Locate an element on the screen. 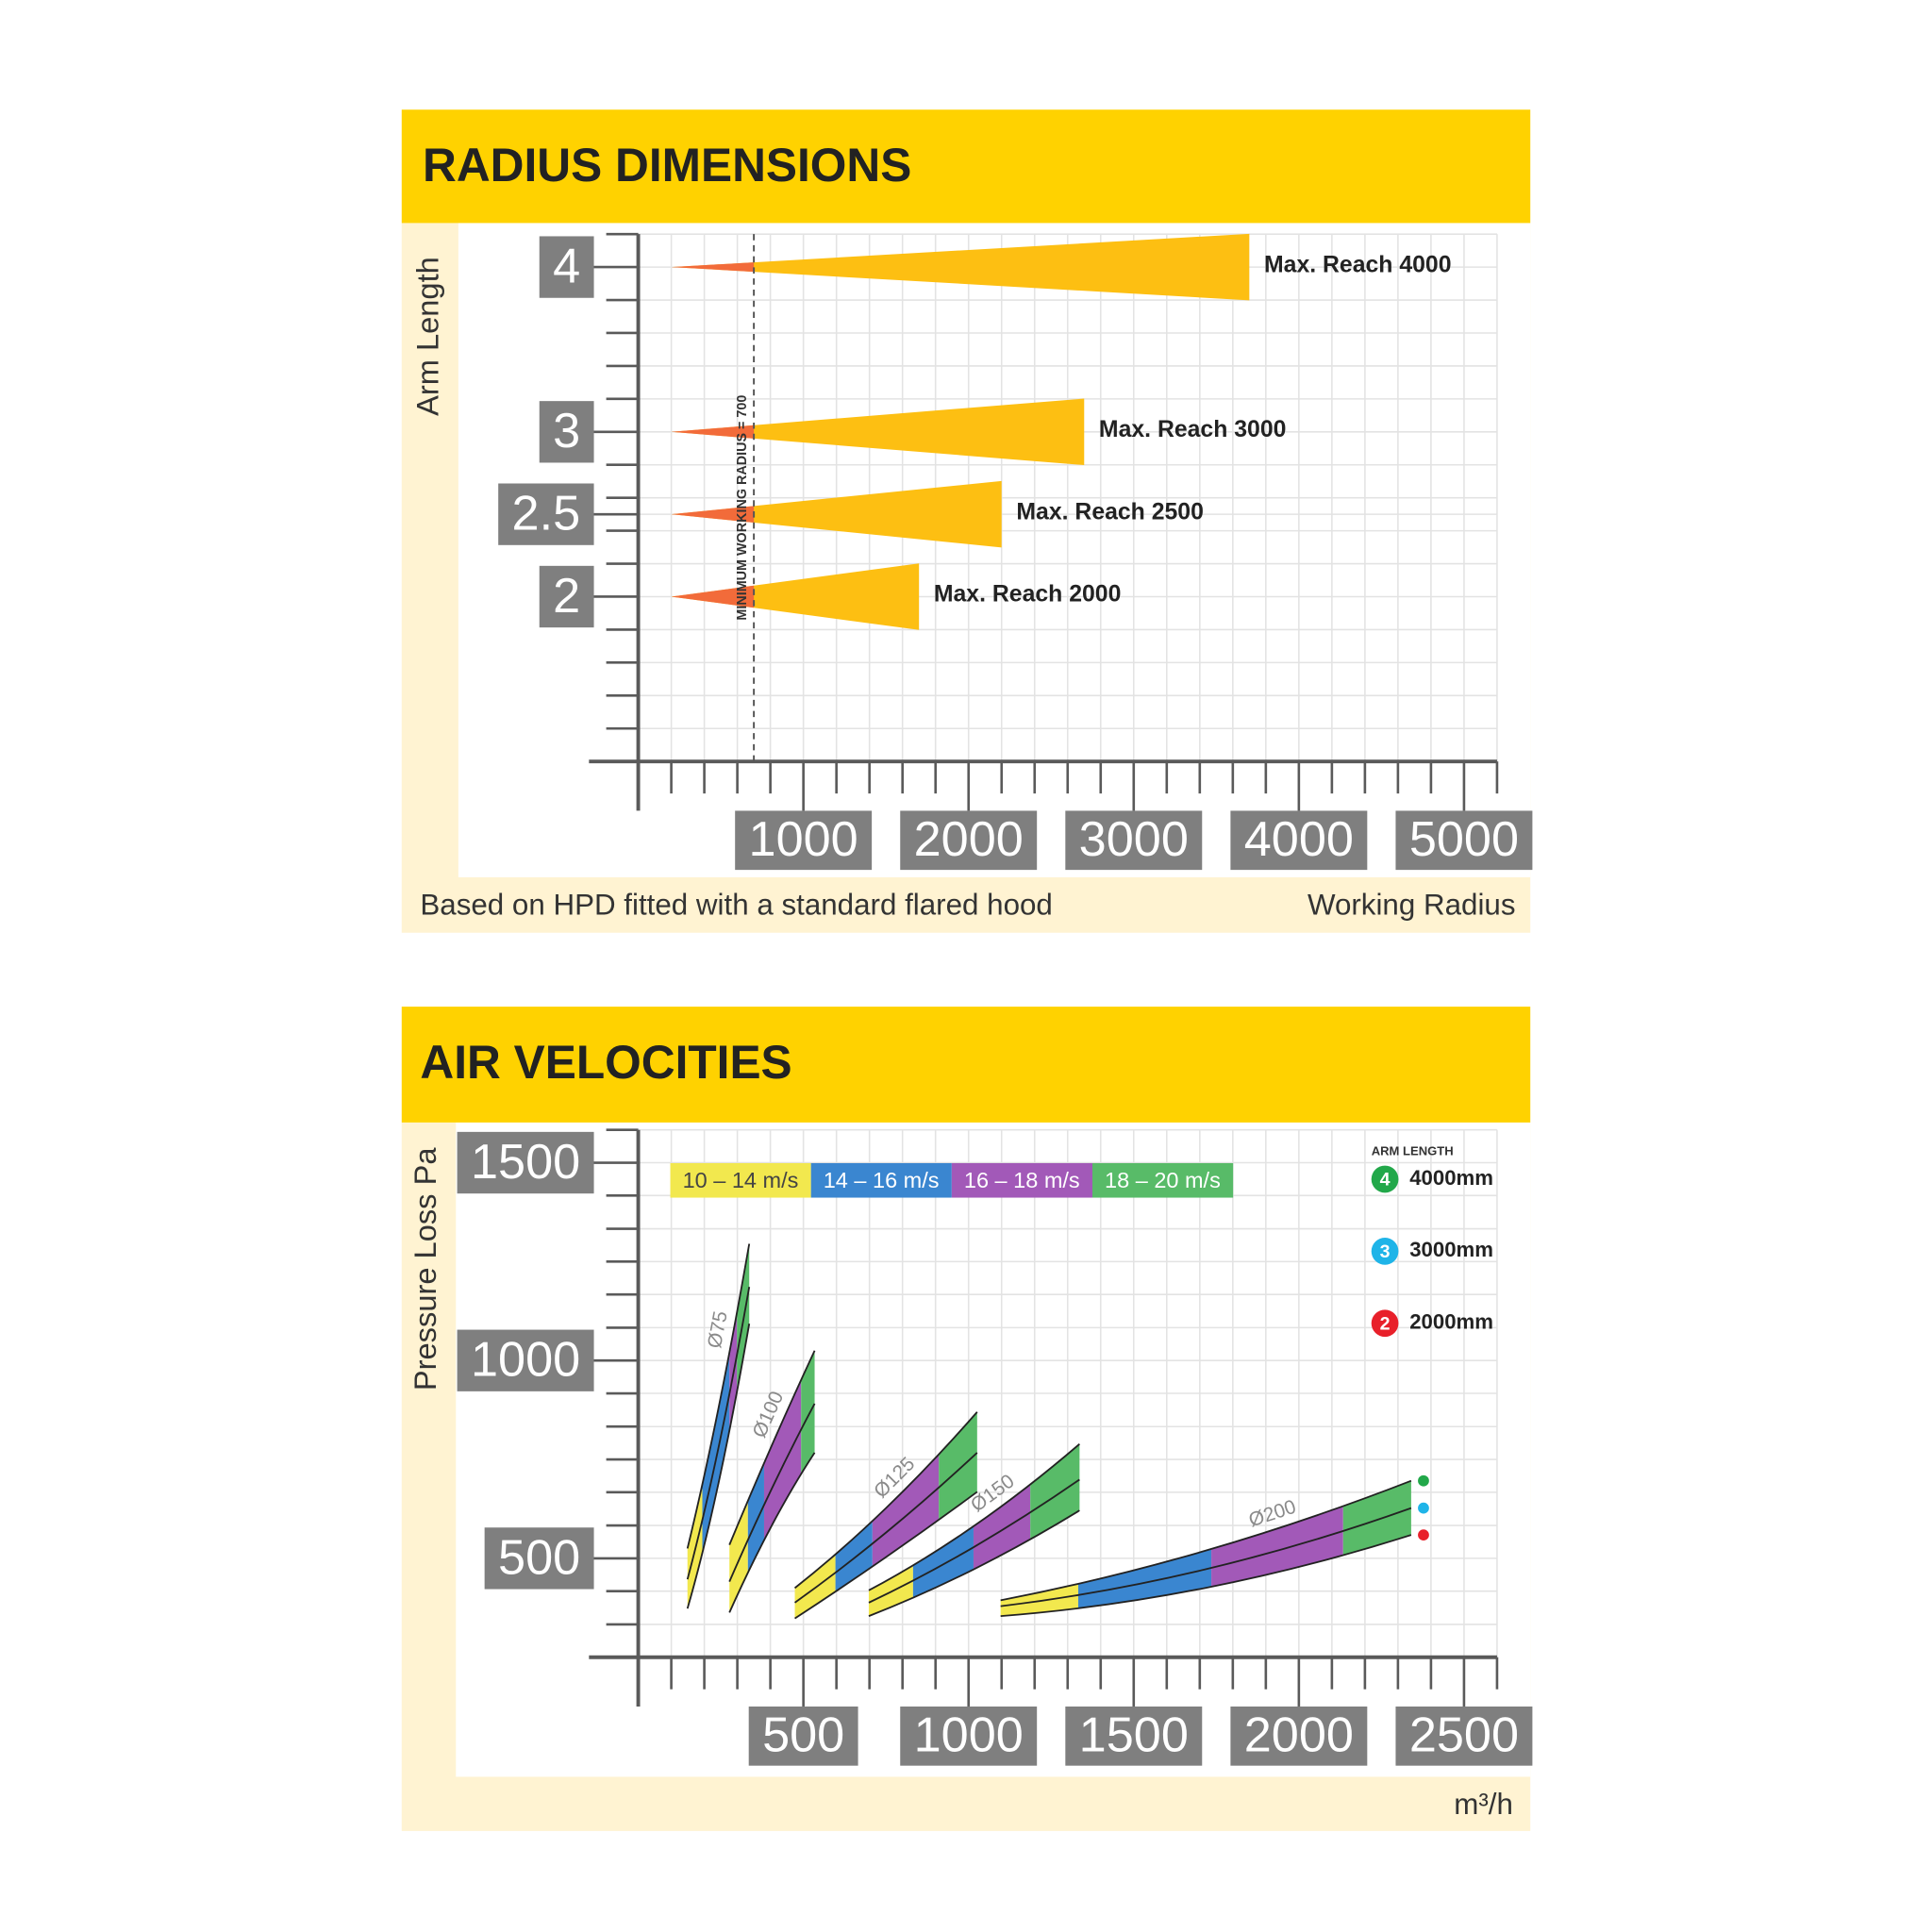 The width and height of the screenshot is (1932, 1932). tick-label: 2 is located at coordinates (566, 596).